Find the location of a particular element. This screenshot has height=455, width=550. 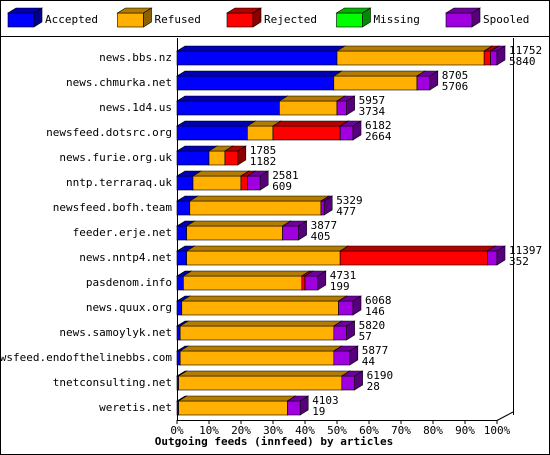

offered-label: 4103 is located at coordinates (325, 400).